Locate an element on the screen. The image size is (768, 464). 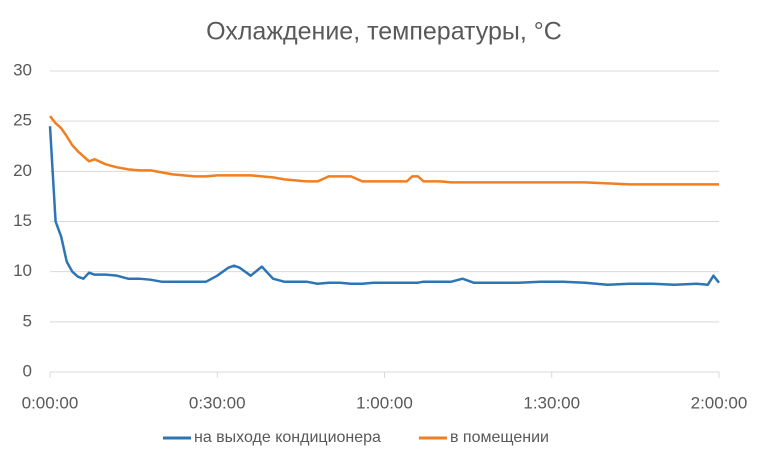
y-tick-label: 15 is located at coordinates (22, 220).